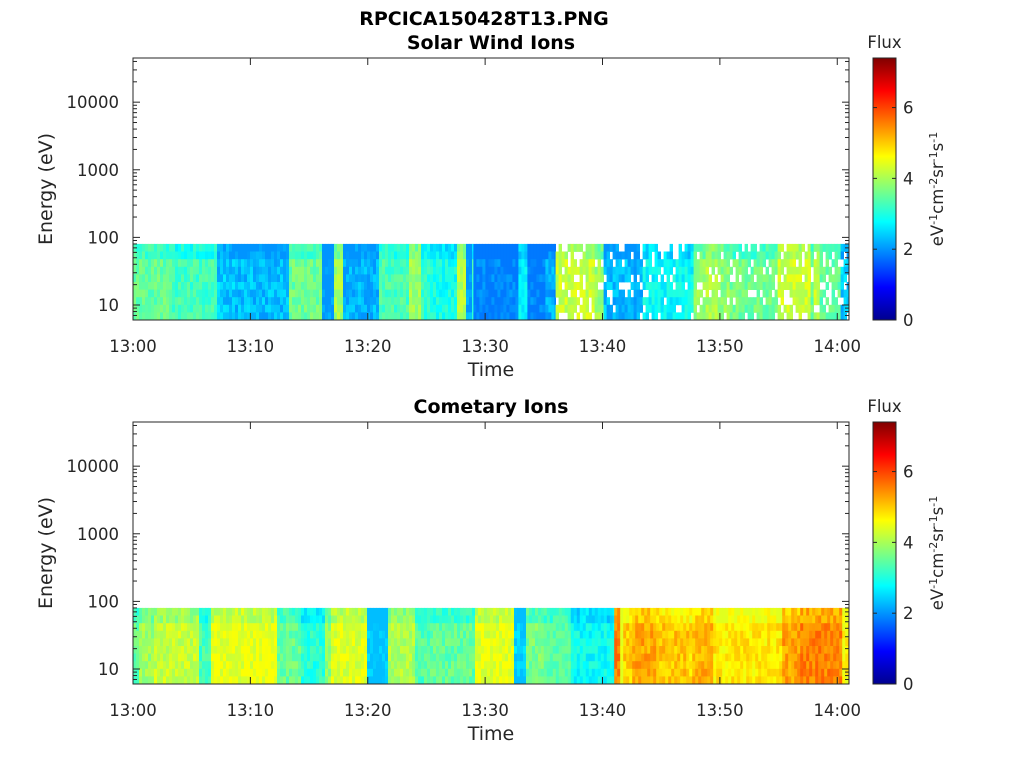 The width and height of the screenshot is (1024, 768). Describe the element at coordinates (884, 553) in the screenshot. I see `colorbar-gradient` at that location.